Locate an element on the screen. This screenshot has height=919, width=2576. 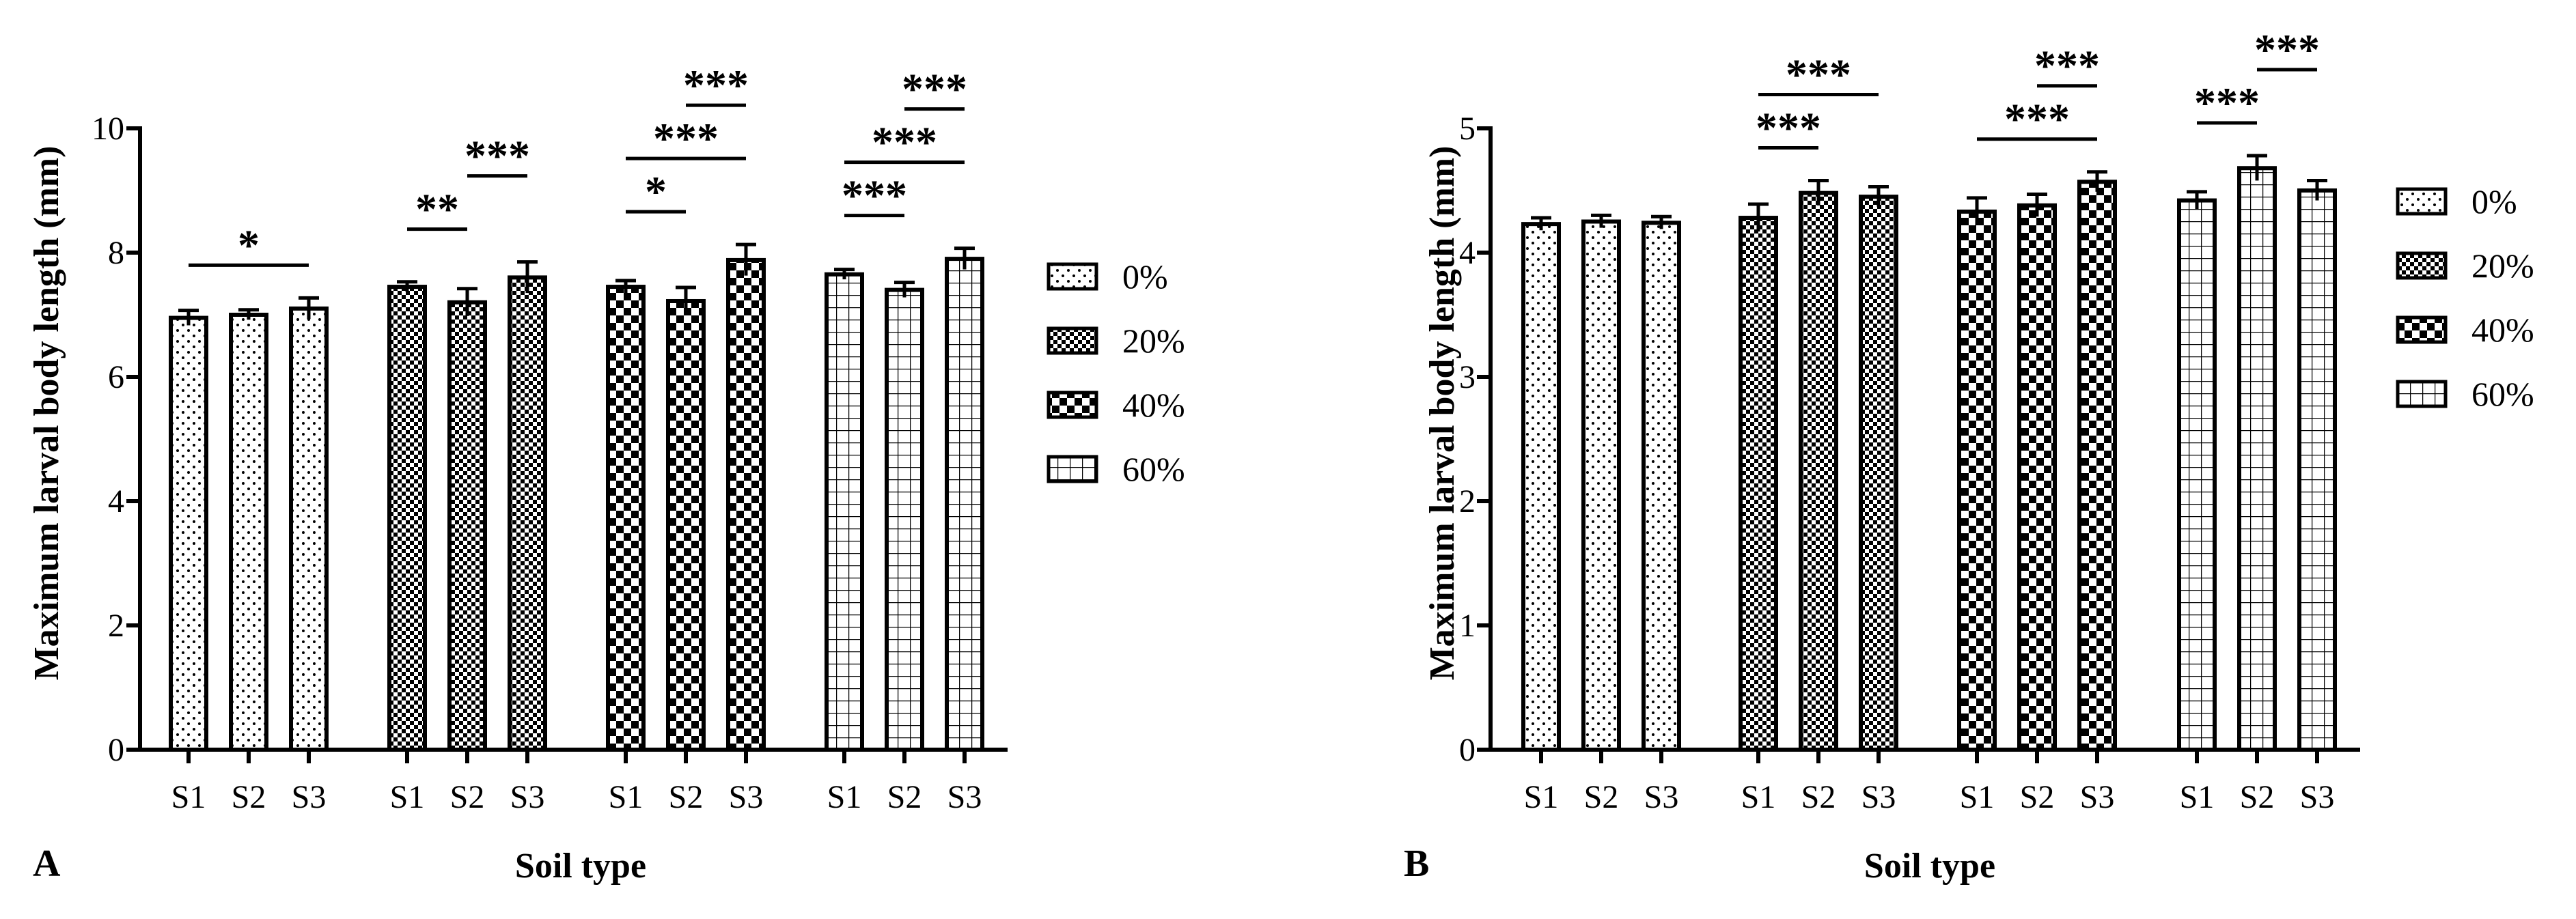
y-tick-label: 5 is located at coordinates (1467, 129).